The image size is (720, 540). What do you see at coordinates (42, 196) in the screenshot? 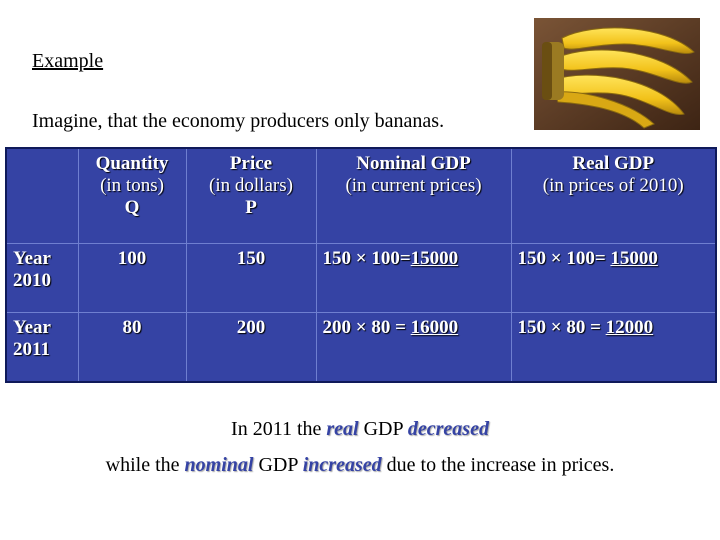
I see `header-empty` at bounding box center [42, 196].